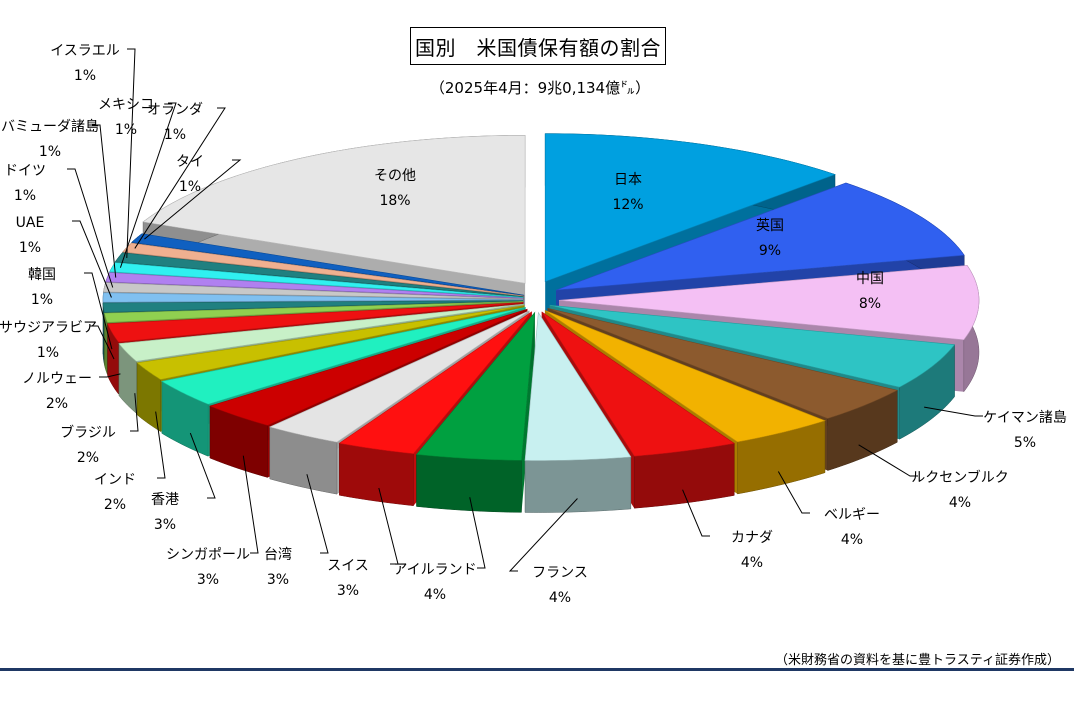 This screenshot has height=707, width=1074. What do you see at coordinates (175, 135) in the screenshot?
I see `slice-value-23: 1%` at bounding box center [175, 135].